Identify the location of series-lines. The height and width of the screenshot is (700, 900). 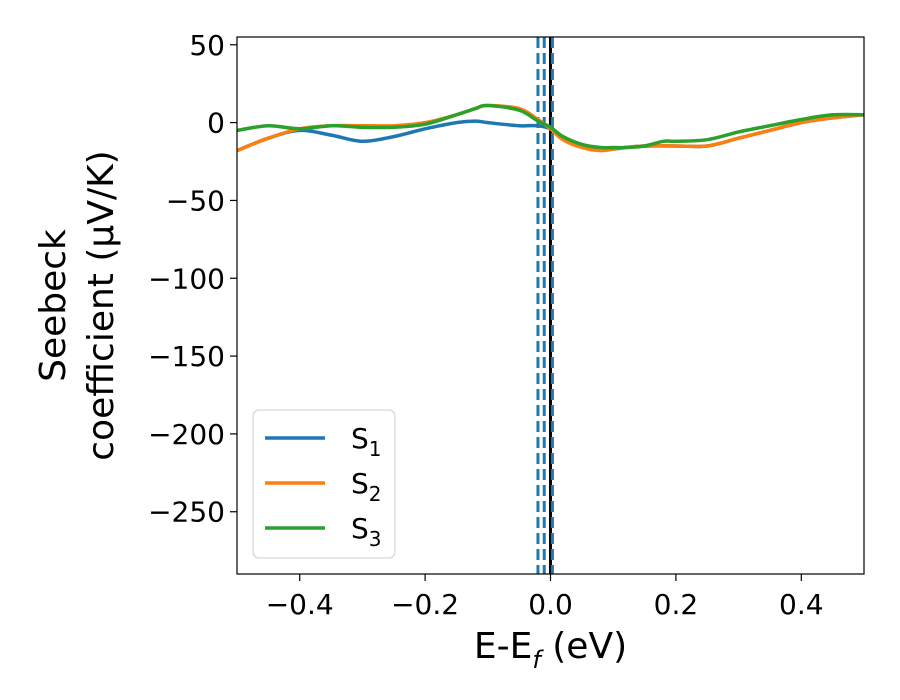
(550, 128).